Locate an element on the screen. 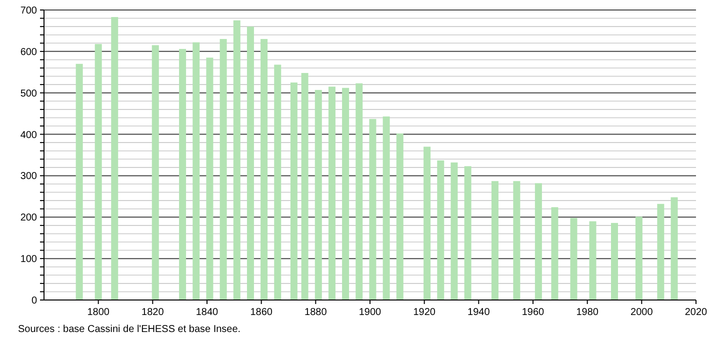 The height and width of the screenshot is (340, 710). y-tick-label: 500 is located at coordinates (29, 94).